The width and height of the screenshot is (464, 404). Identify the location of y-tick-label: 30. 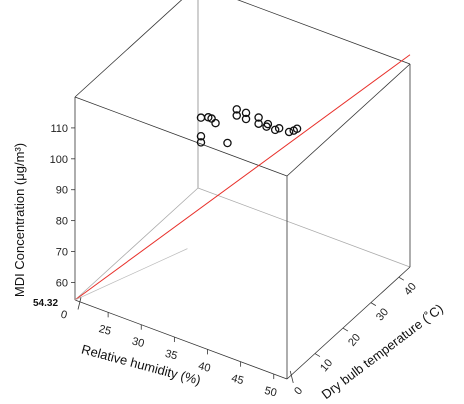
(382, 314).